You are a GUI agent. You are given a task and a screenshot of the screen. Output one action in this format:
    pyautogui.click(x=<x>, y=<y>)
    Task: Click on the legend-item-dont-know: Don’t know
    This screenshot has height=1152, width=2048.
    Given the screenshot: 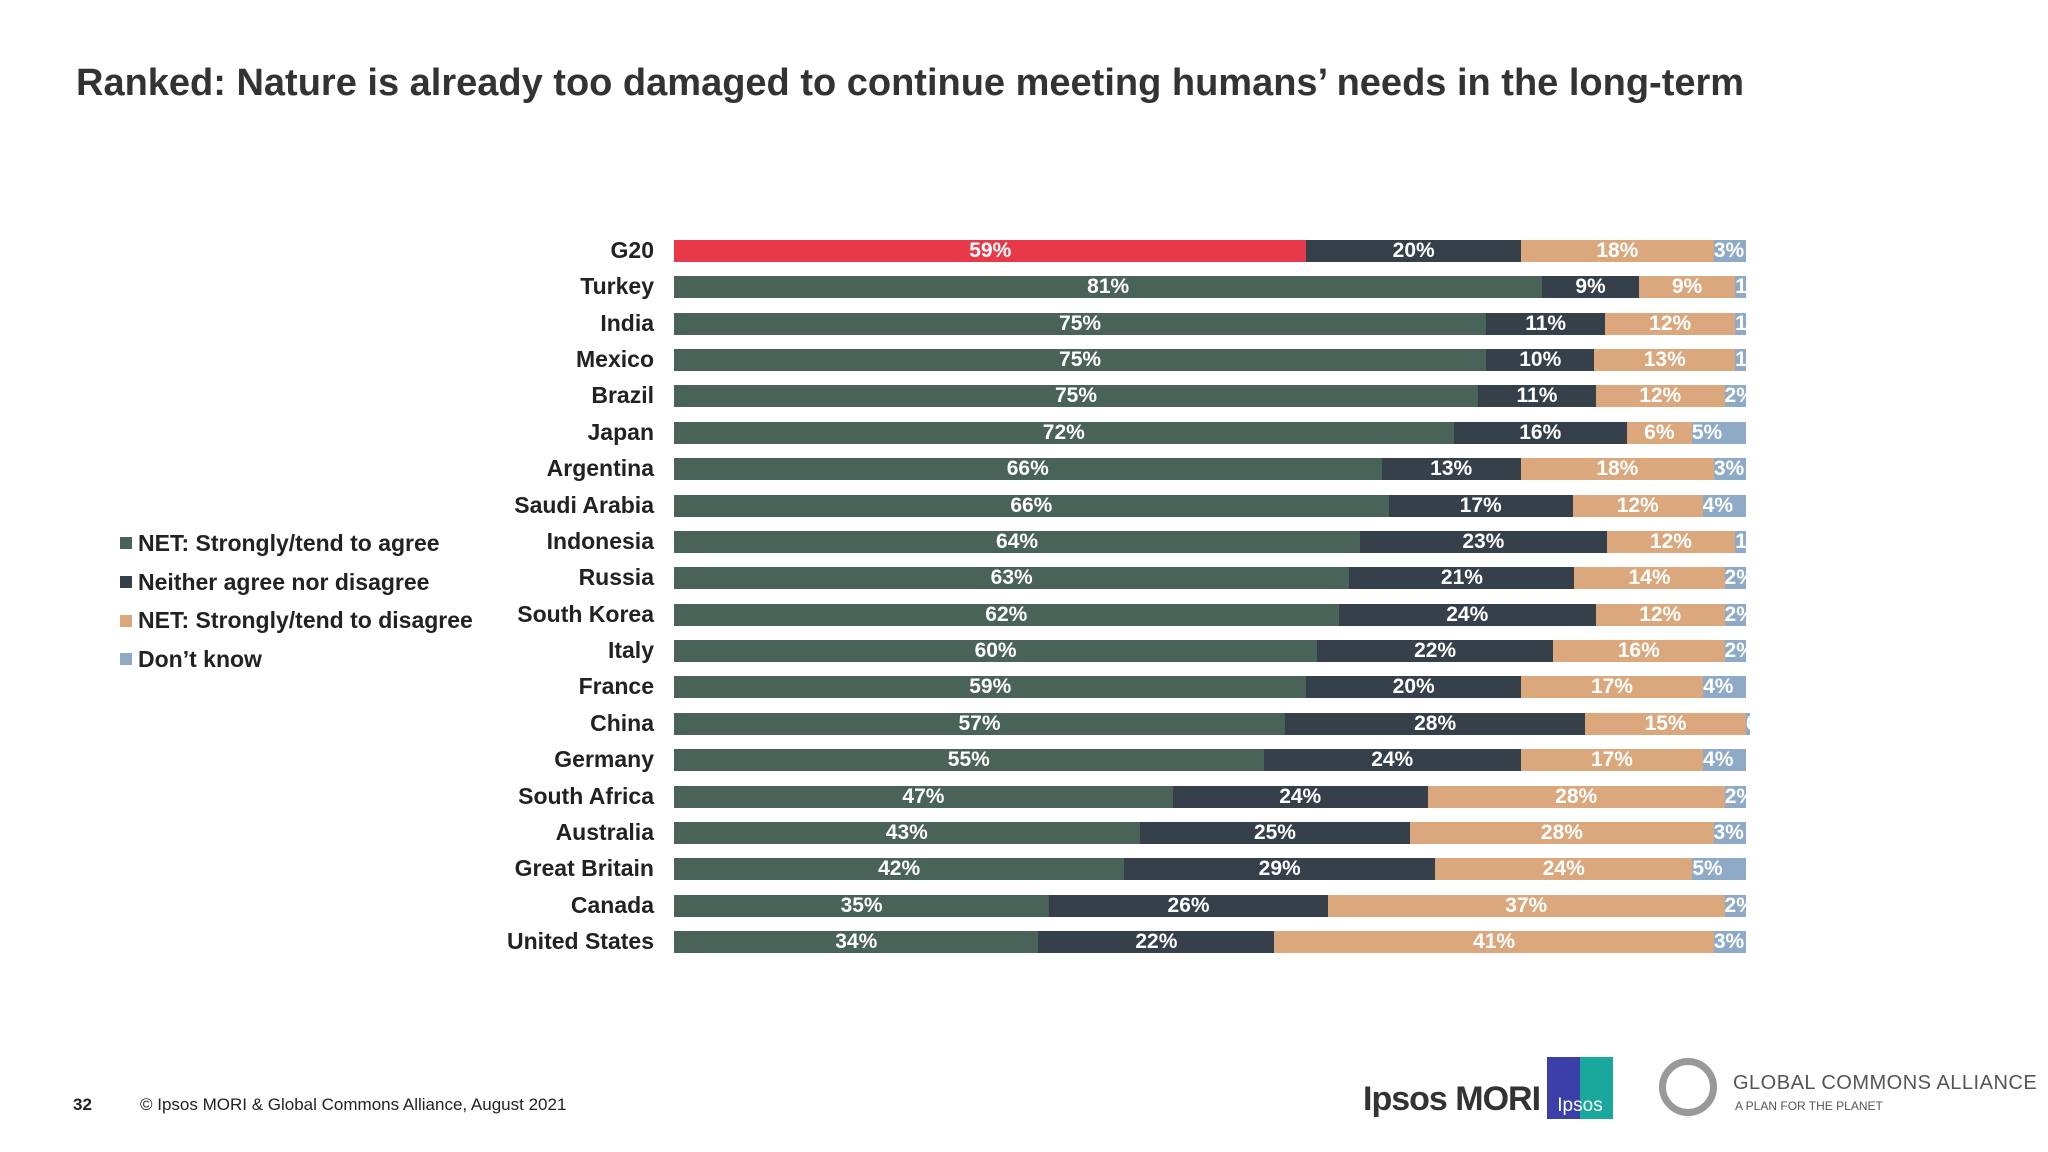 What is the action you would take?
    pyautogui.click(x=296, y=659)
    